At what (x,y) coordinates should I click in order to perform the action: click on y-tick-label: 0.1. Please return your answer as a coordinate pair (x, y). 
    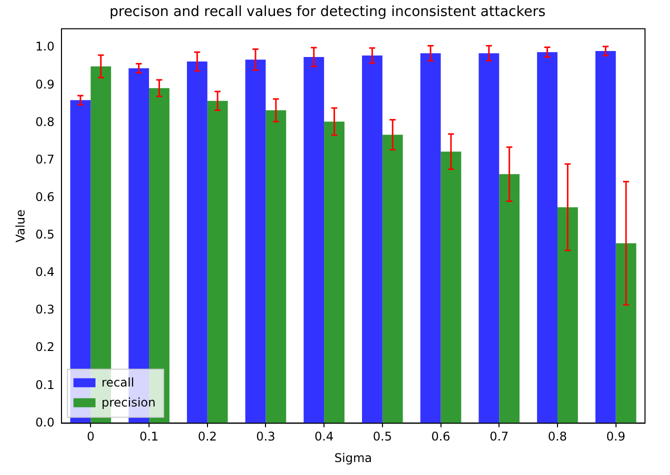
    Looking at the image, I should click on (44, 385).